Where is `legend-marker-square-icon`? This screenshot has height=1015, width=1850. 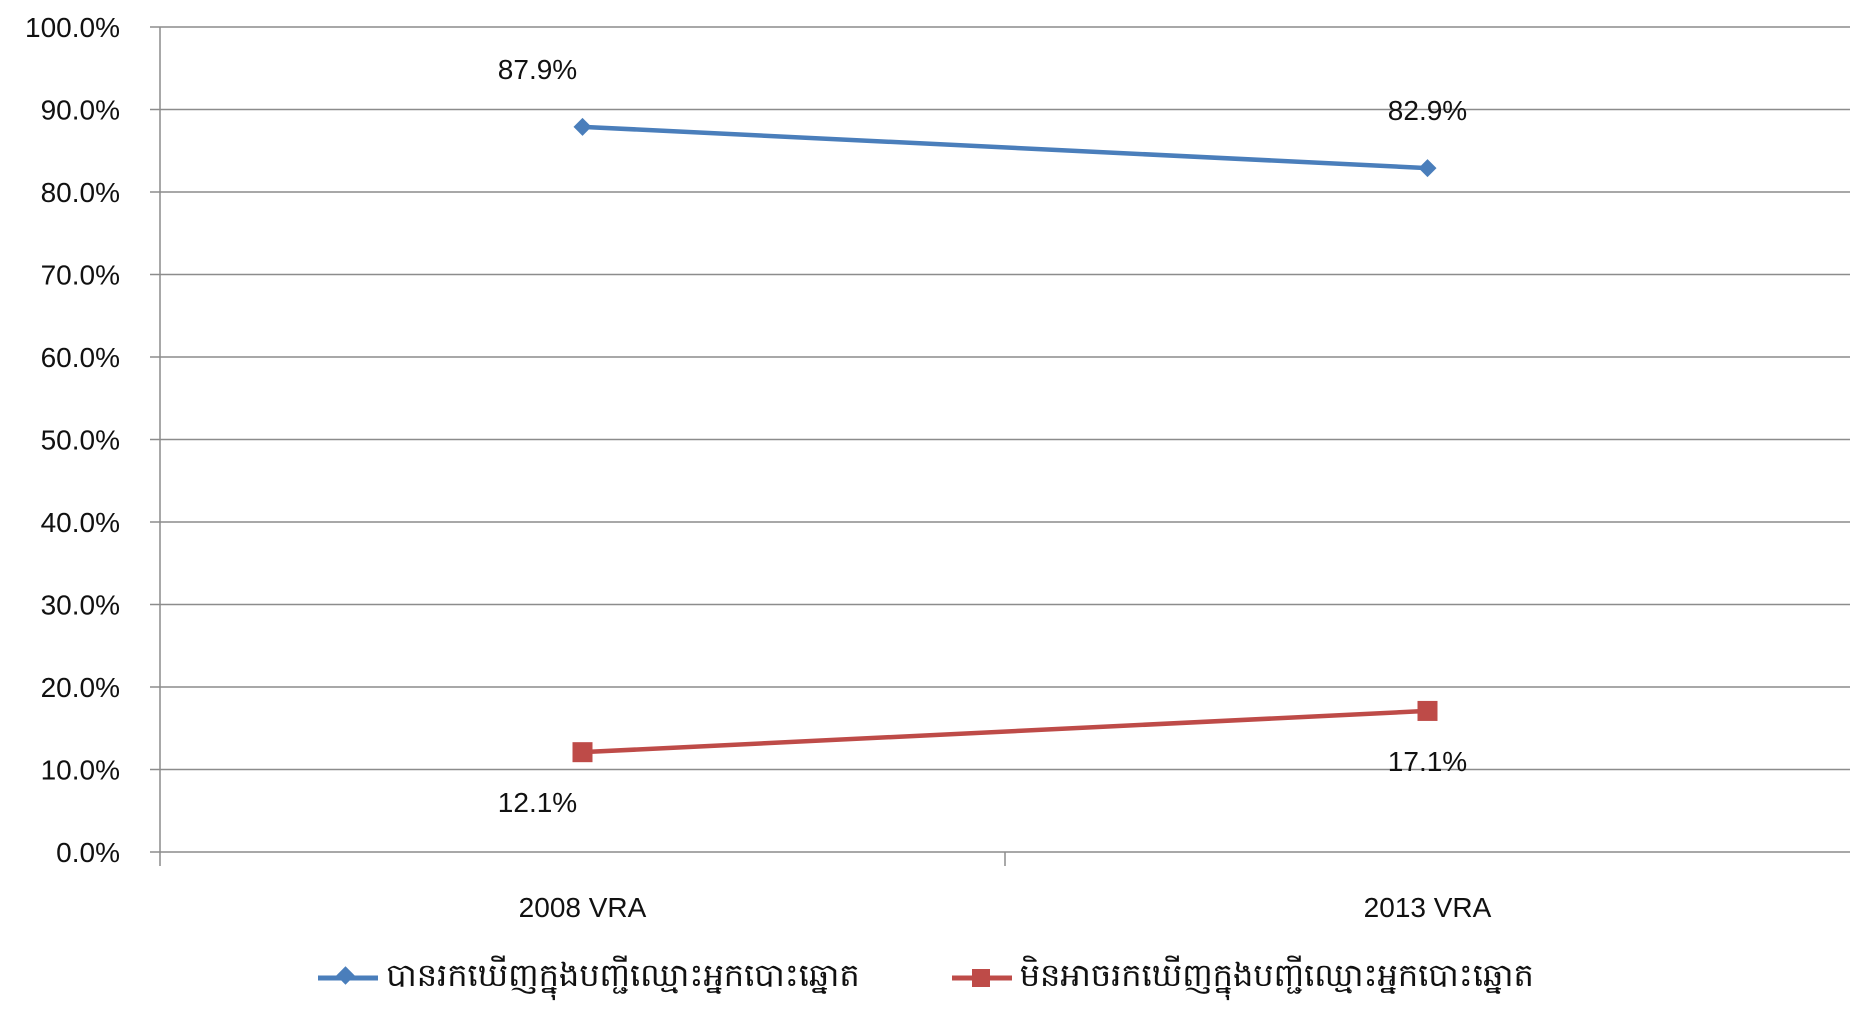 legend-marker-square-icon is located at coordinates (981, 978).